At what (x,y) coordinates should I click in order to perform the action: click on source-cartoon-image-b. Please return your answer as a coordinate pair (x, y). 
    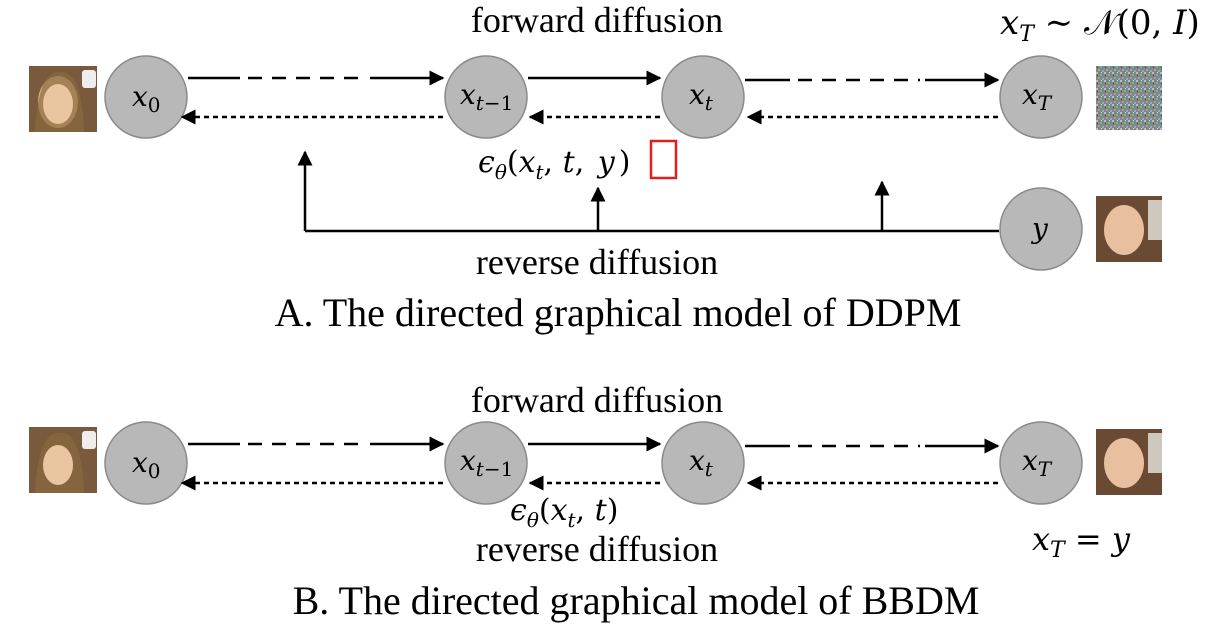
    Looking at the image, I should click on (63, 460).